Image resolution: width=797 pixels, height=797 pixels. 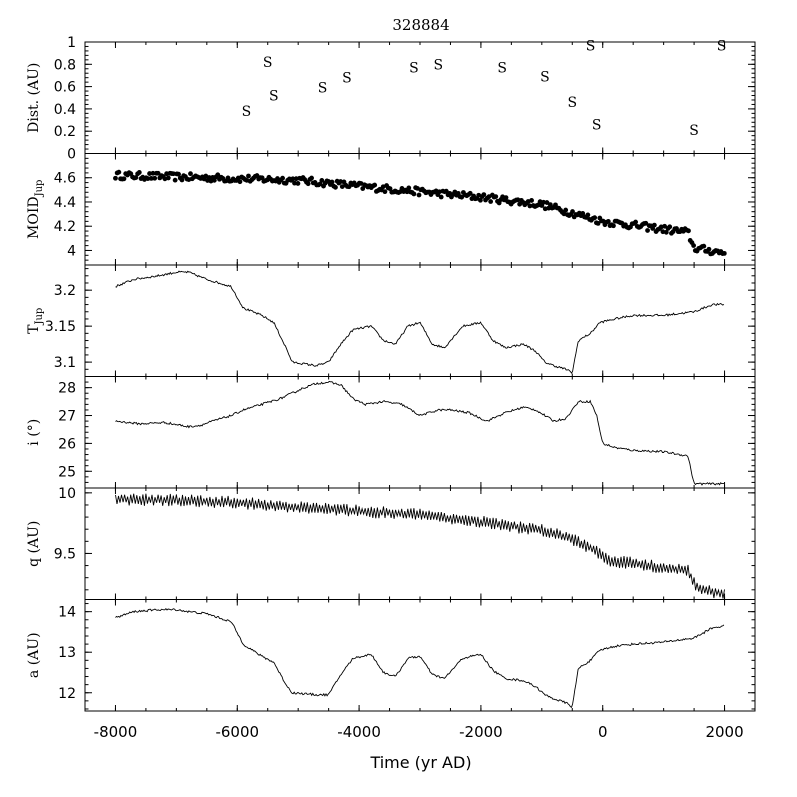 I want to click on panel-moid: 4 4.2 4.4 4.6 MOIDJup, so click(x=391, y=209).